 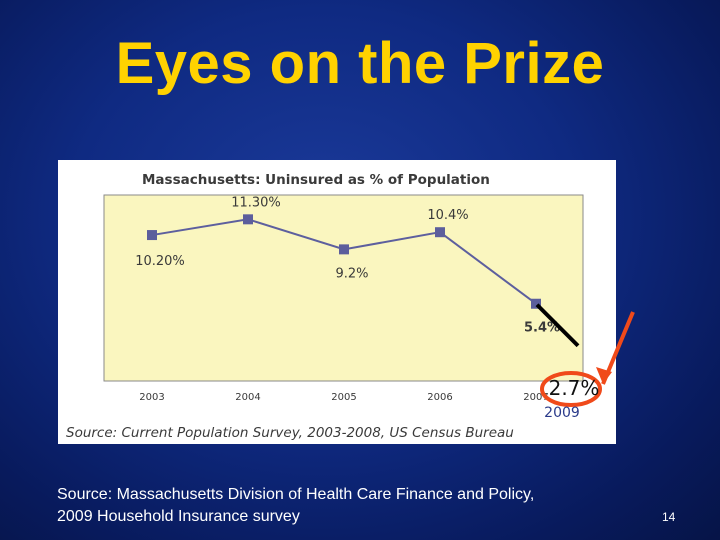 What do you see at coordinates (248, 219) in the screenshot?
I see `data-point-2004` at bounding box center [248, 219].